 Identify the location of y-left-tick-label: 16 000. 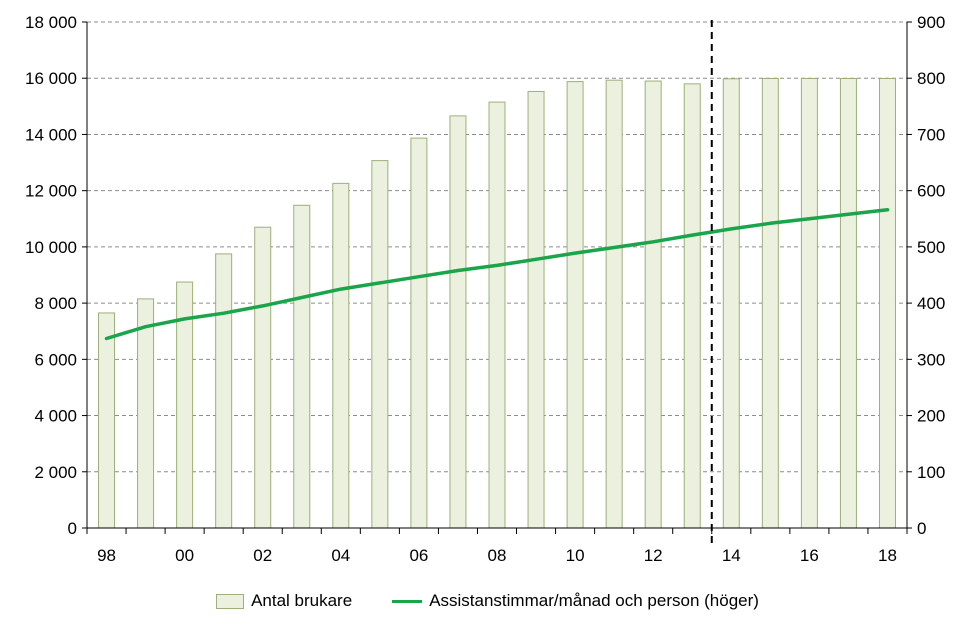
(51, 78).